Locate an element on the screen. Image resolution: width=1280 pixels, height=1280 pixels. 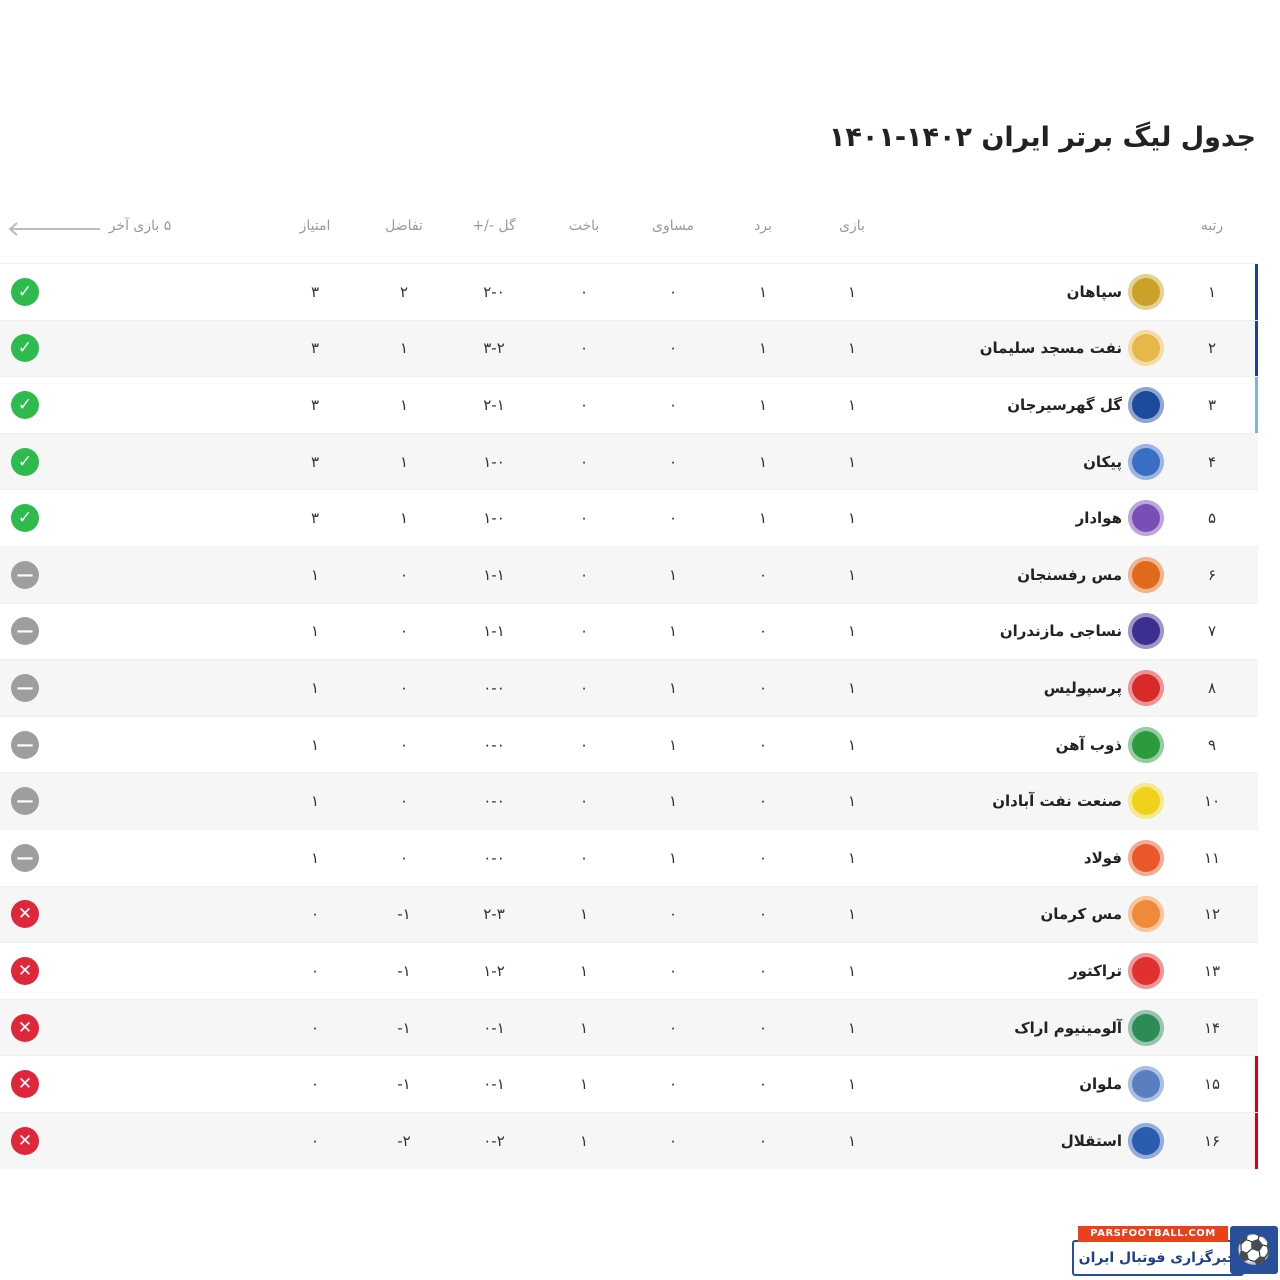
team-name: هوادار is located at coordinates (1098, 518).